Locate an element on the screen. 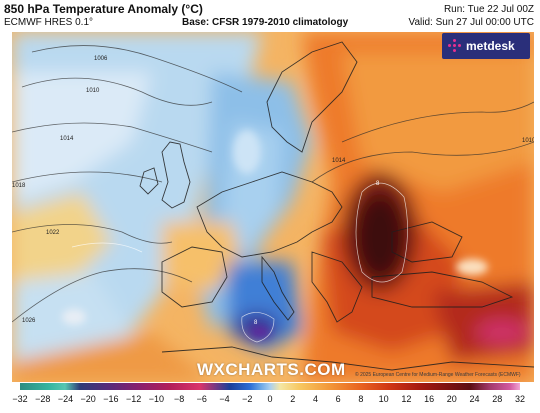  colorbar-tick-label: −8 is located at coordinates (179, 399).